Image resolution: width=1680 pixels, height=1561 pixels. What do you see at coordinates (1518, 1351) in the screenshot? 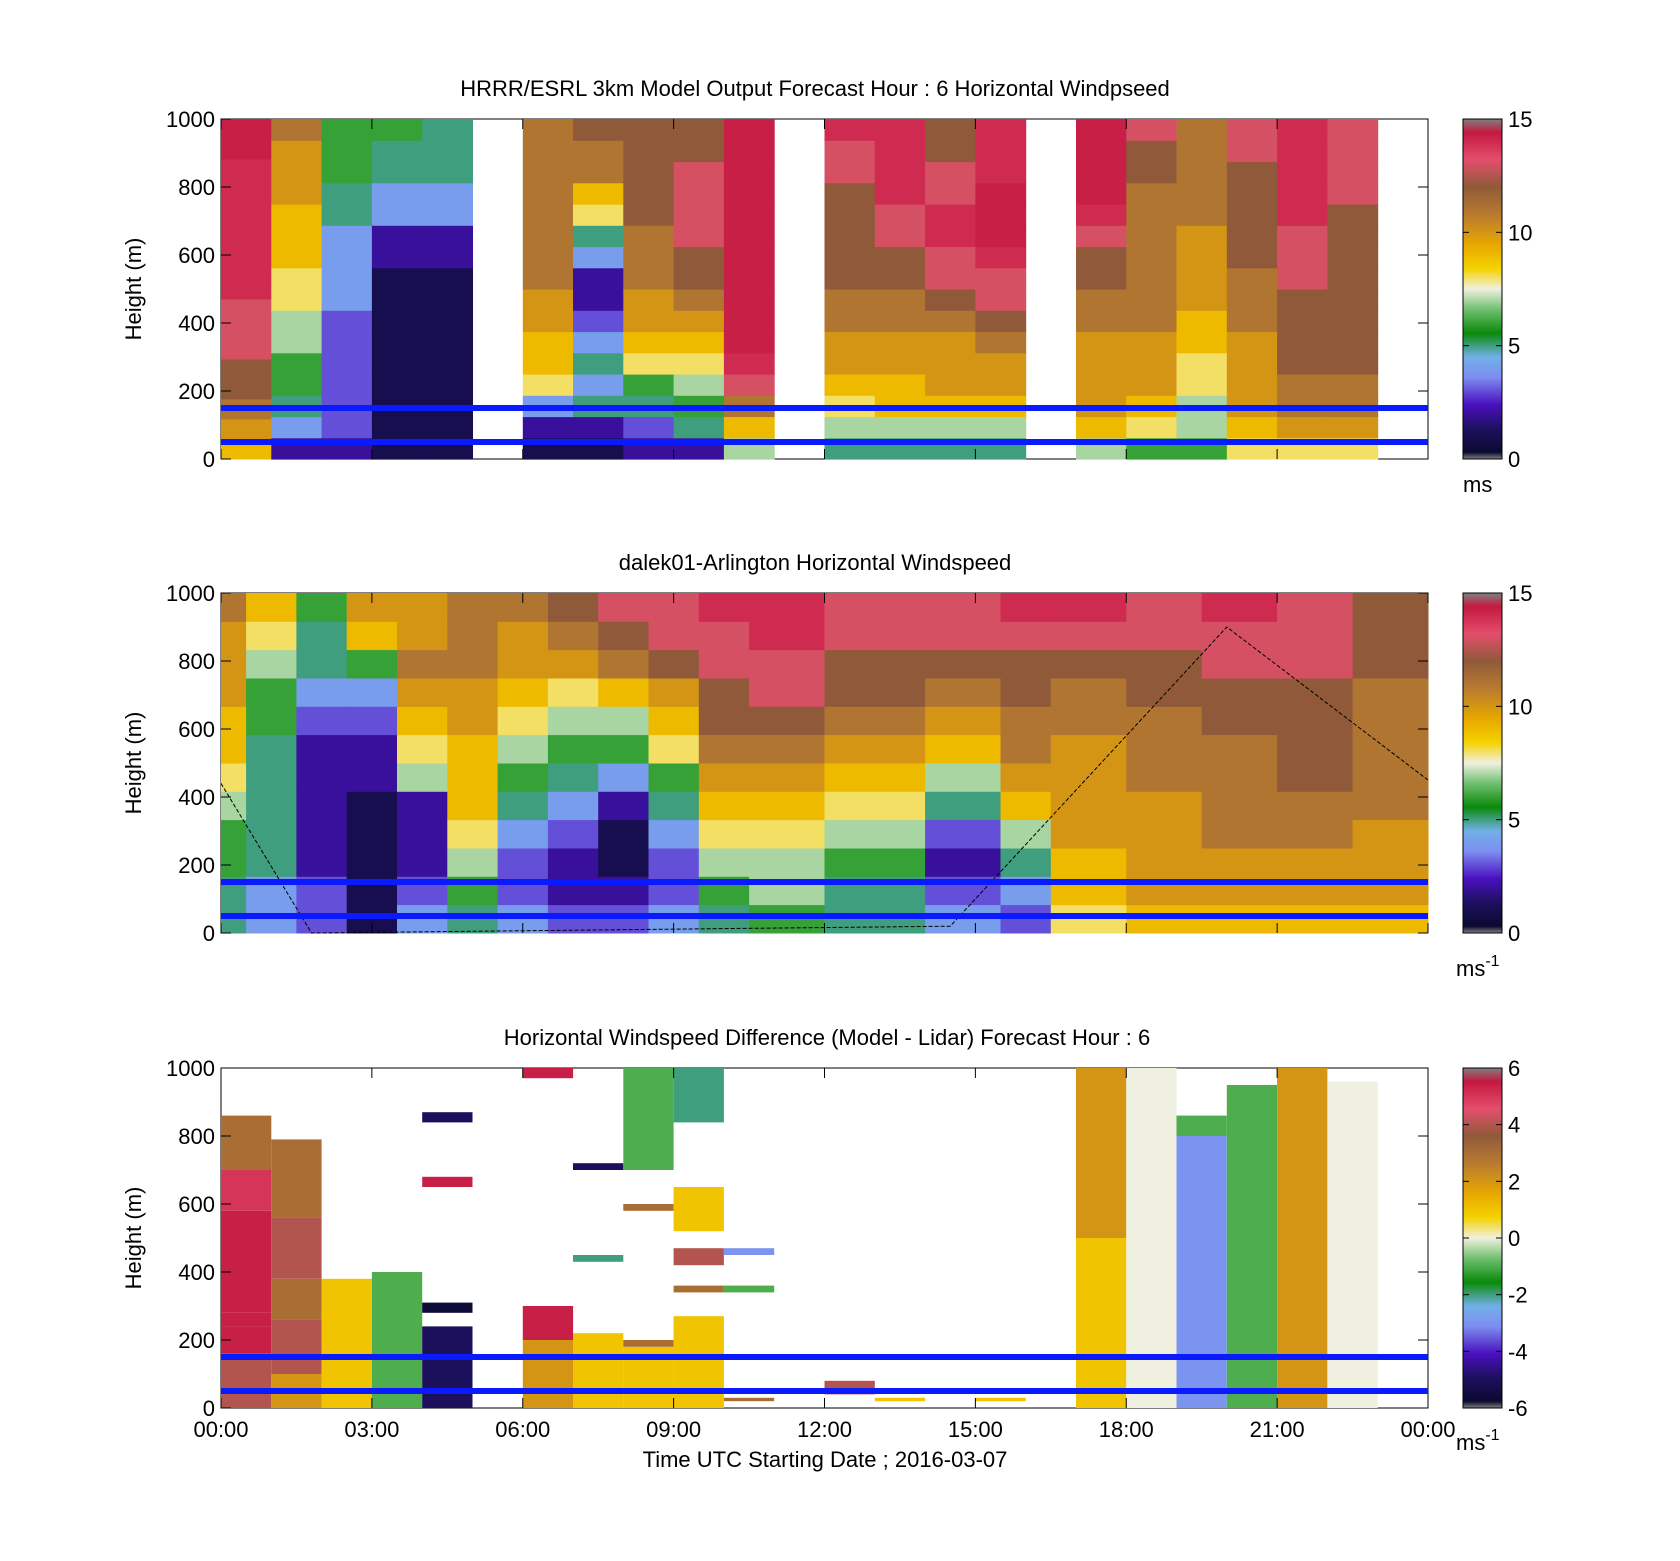
I see `colorbar-tick-label: -4` at bounding box center [1518, 1351].